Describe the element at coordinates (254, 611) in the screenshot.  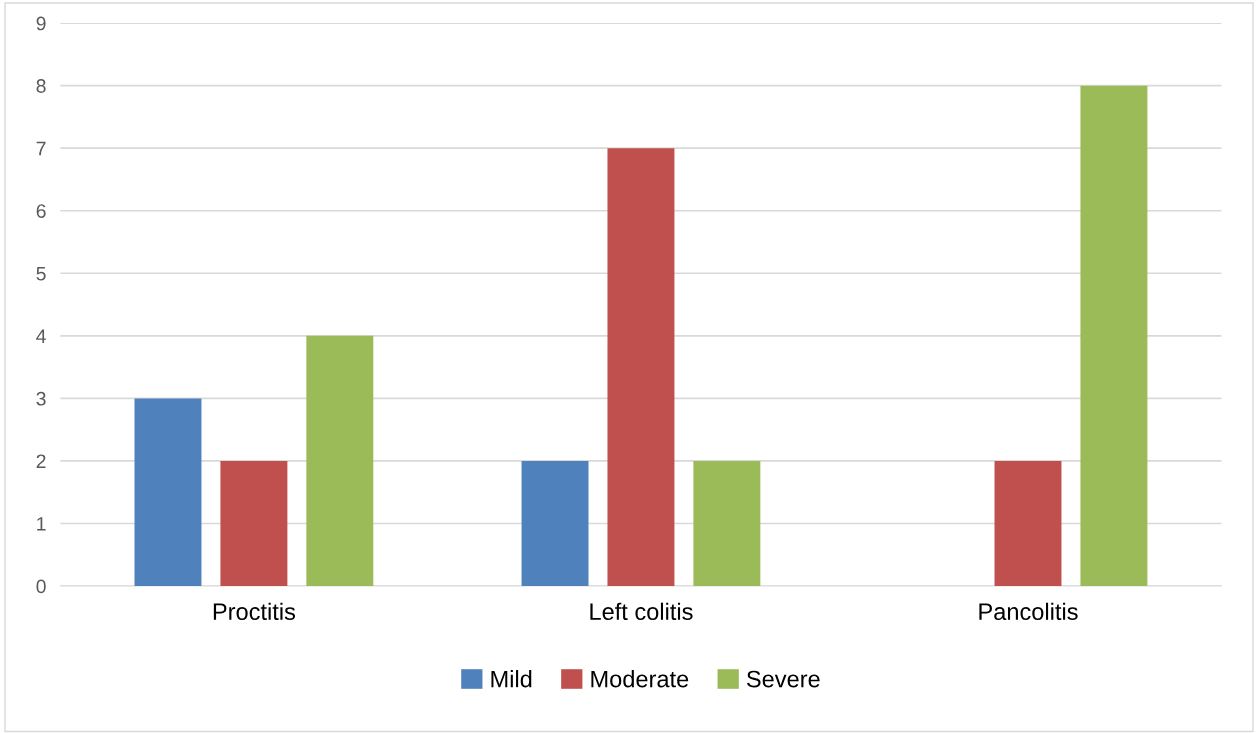
I see `x-tick-label: Proctitis` at that location.